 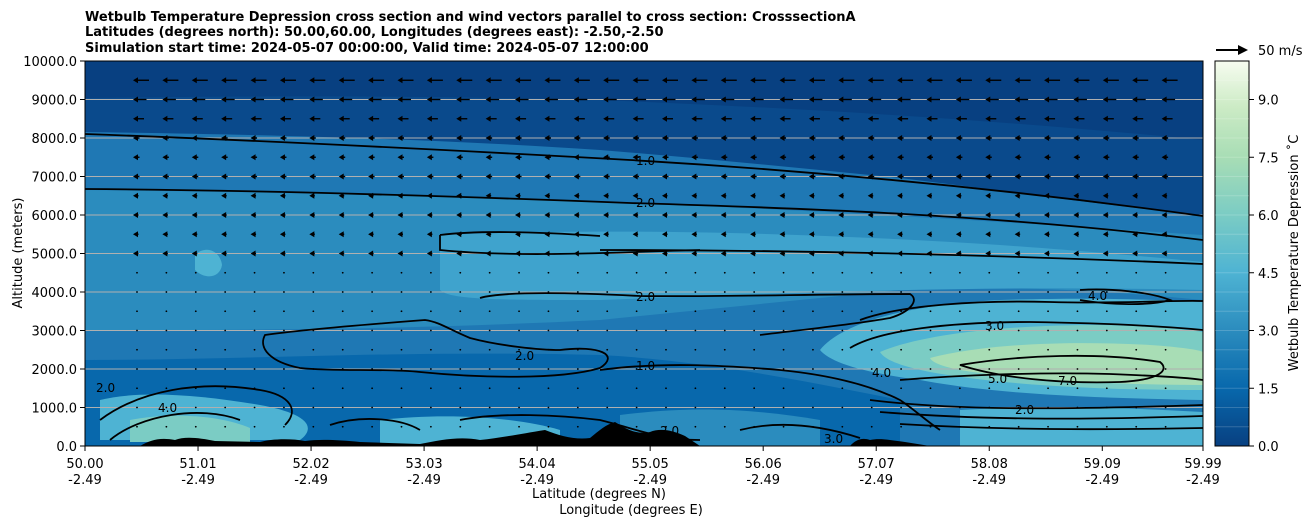 I want to click on contour-near-surface, so click(x=480, y=413).